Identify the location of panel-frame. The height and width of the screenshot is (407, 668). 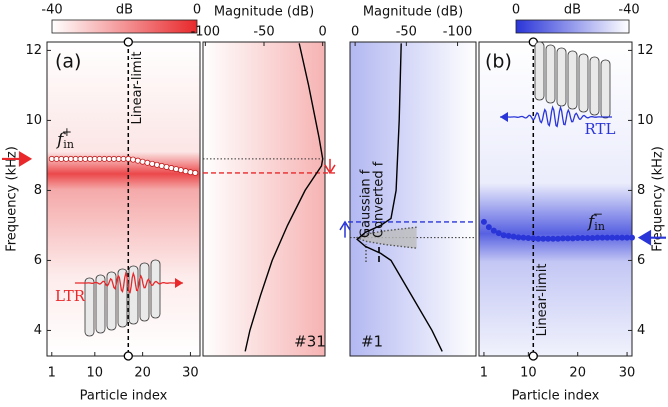
(413, 199).